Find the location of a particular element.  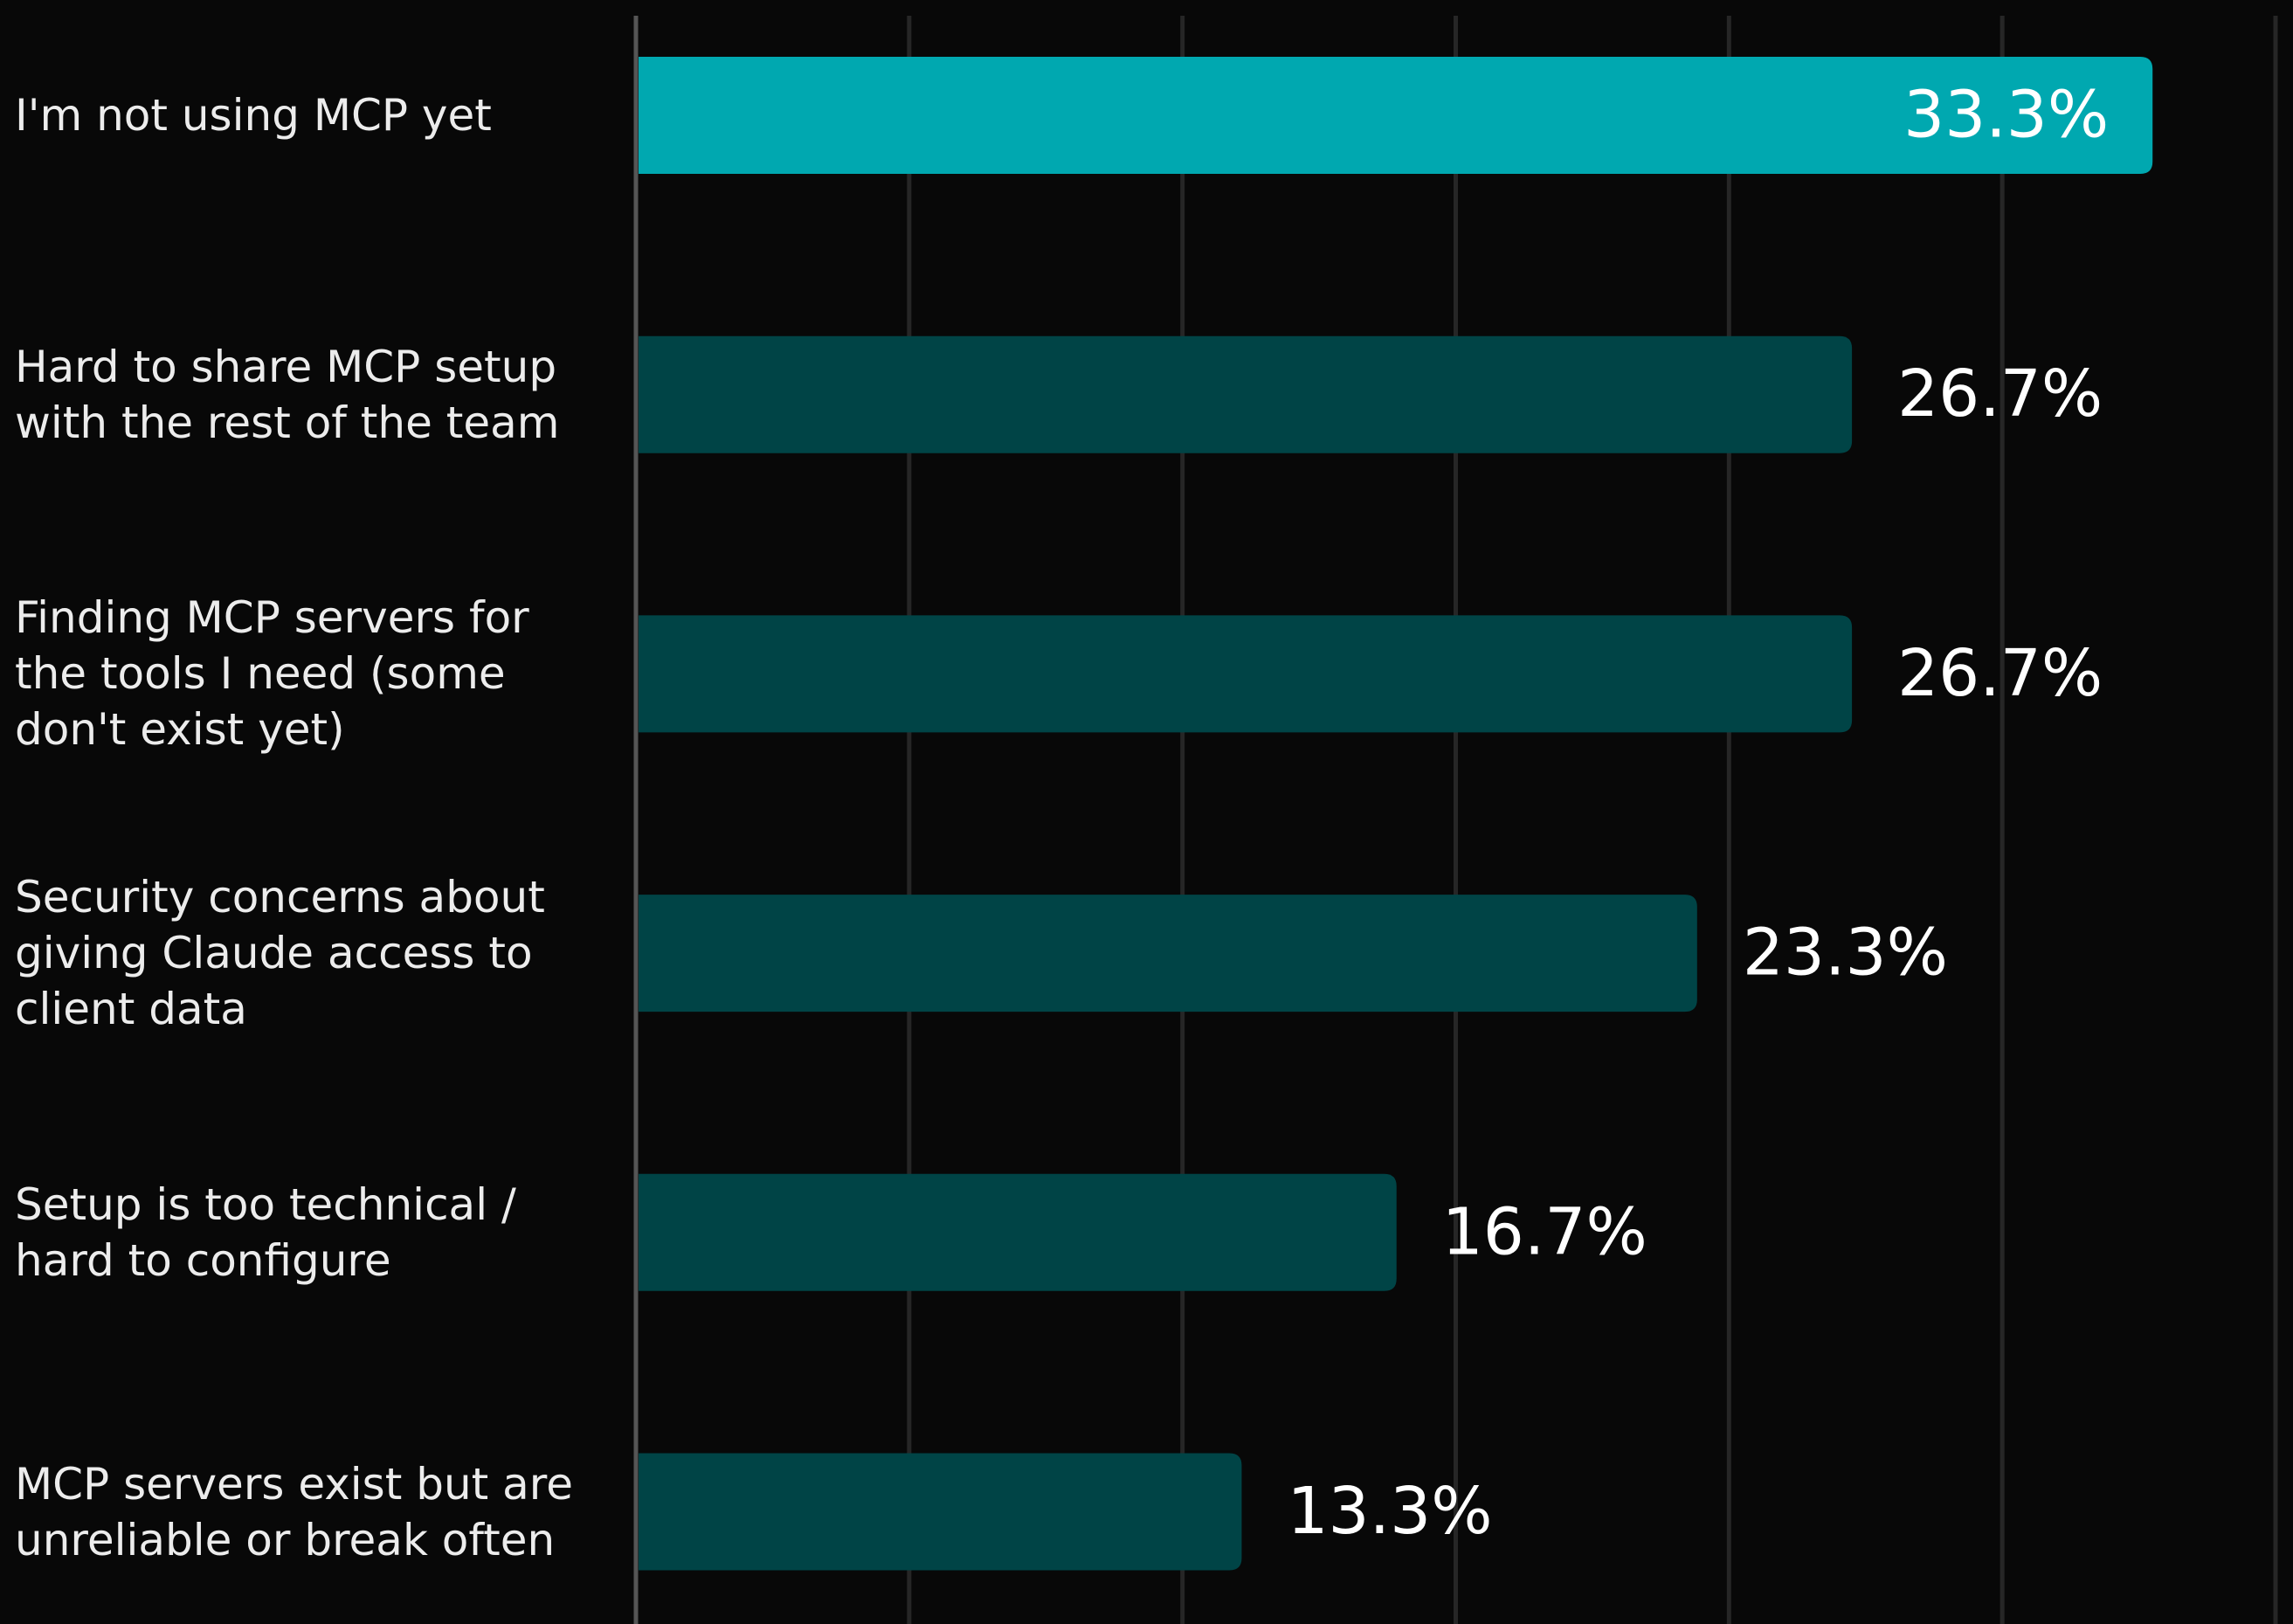

value-label: 13.3% is located at coordinates (1389, 1511).